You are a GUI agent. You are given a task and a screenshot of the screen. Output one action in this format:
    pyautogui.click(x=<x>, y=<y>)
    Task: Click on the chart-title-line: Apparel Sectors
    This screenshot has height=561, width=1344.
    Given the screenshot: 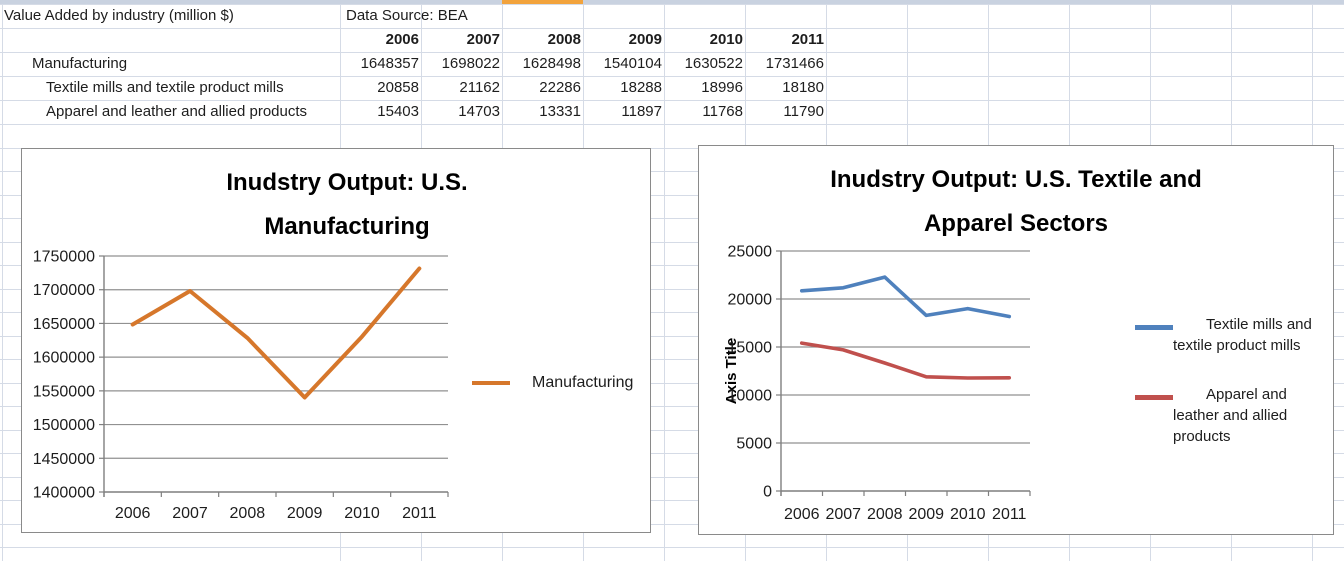 What is the action you would take?
    pyautogui.click(x=1016, y=223)
    